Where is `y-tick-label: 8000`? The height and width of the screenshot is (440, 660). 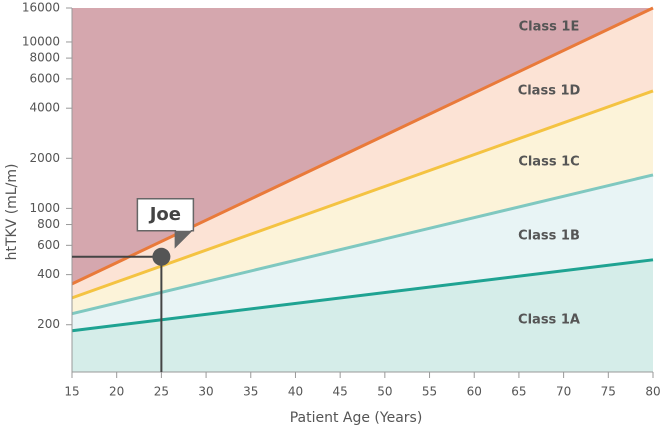 y-tick-label: 8000 is located at coordinates (44, 58).